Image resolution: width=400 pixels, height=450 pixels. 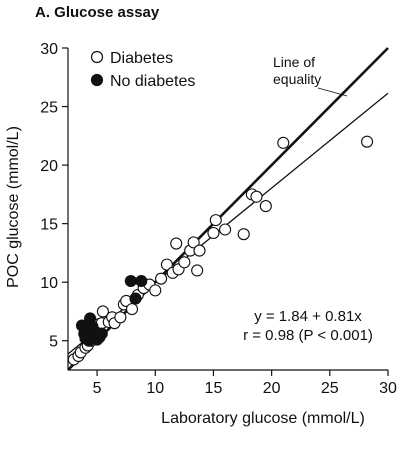 What do you see at coordinates (388, 388) in the screenshot?
I see `x-tick-label: 30` at bounding box center [388, 388].